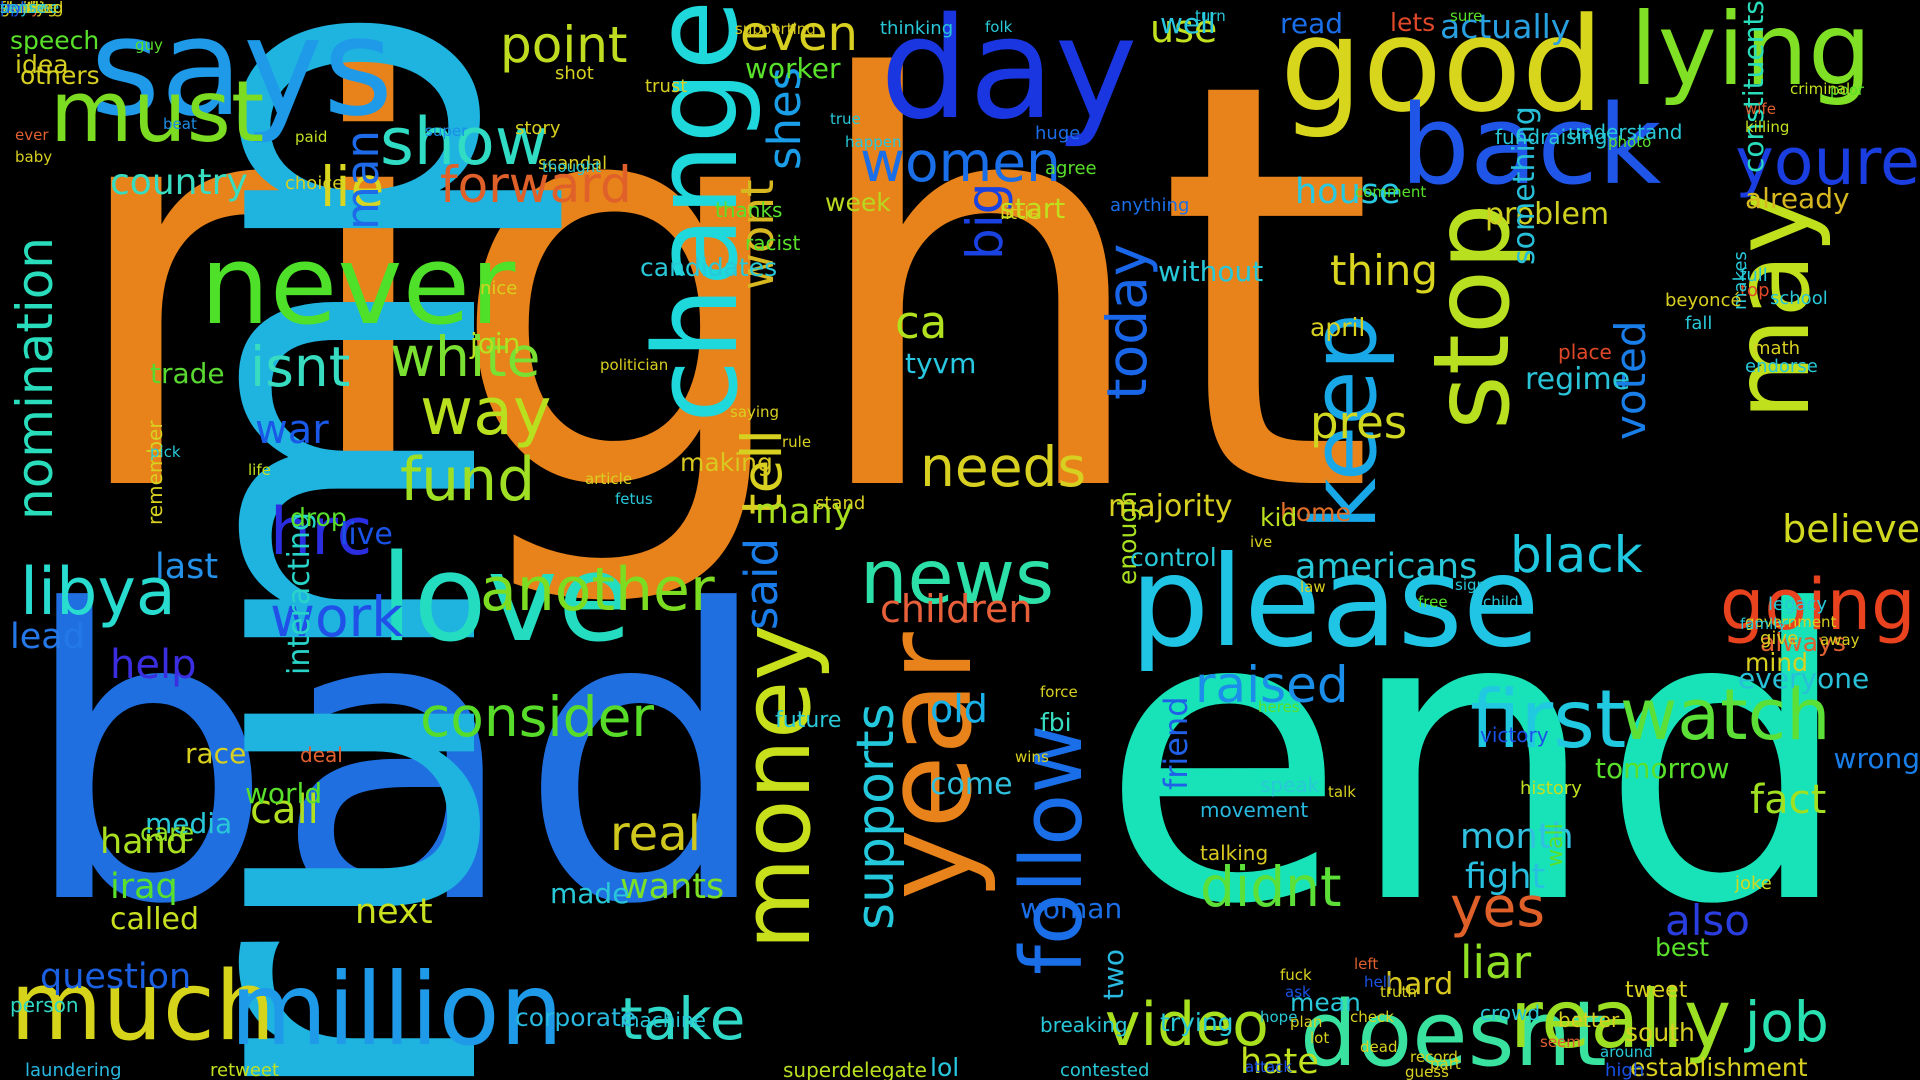  What do you see at coordinates (499, 288) in the screenshot?
I see `word-nice: nice` at bounding box center [499, 288].